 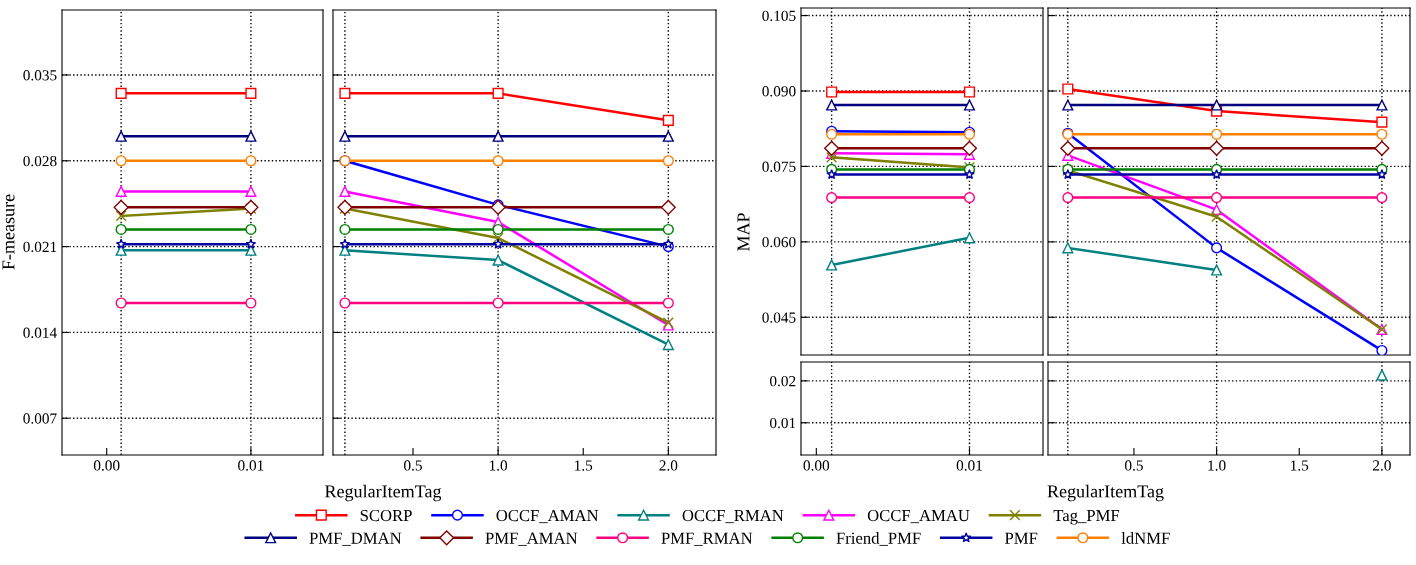 What do you see at coordinates (547, 516) in the screenshot?
I see `legend-label: OCCF_AMAN` at bounding box center [547, 516].